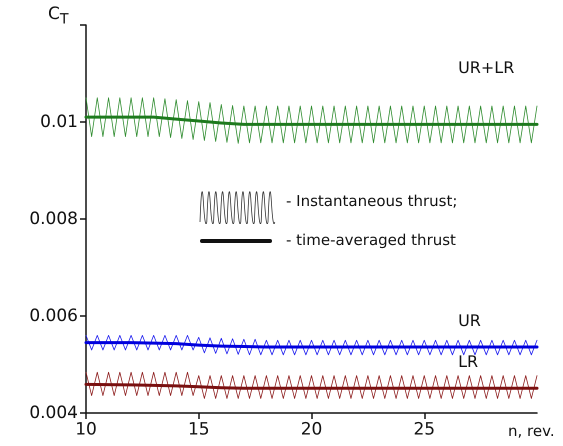 This screenshot has height=446, width=563. What do you see at coordinates (53, 413) in the screenshot?
I see `y-tick-label: 0.004` at bounding box center [53, 413].